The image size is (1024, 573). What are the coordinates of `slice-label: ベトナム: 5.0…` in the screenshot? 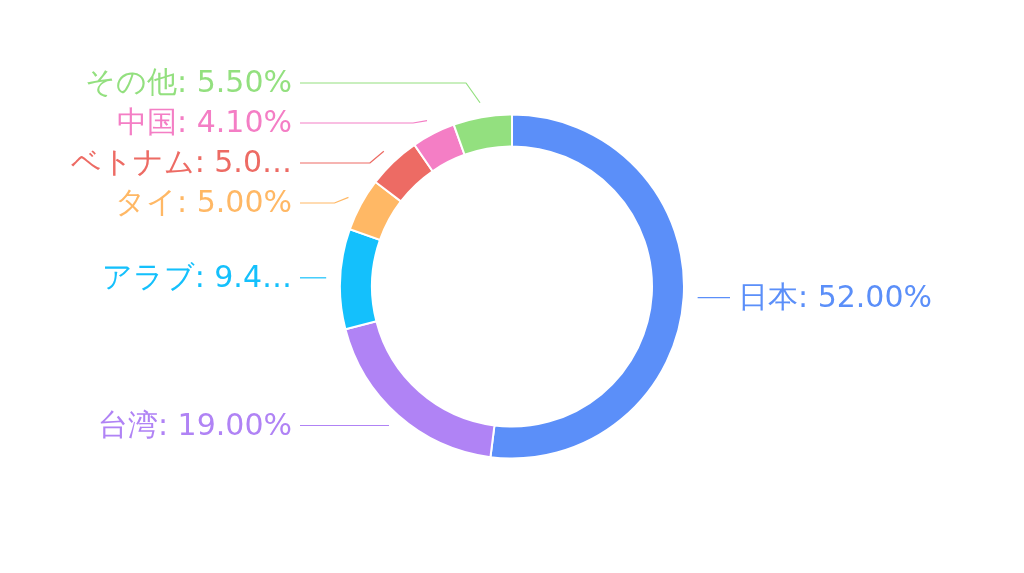 It's located at (181, 161).